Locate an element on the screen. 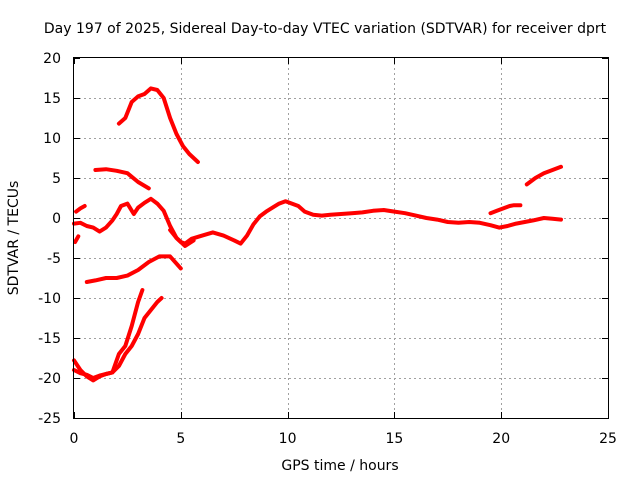 This screenshot has height=480, width=640. y-tick-label: -20 is located at coordinates (49, 379).